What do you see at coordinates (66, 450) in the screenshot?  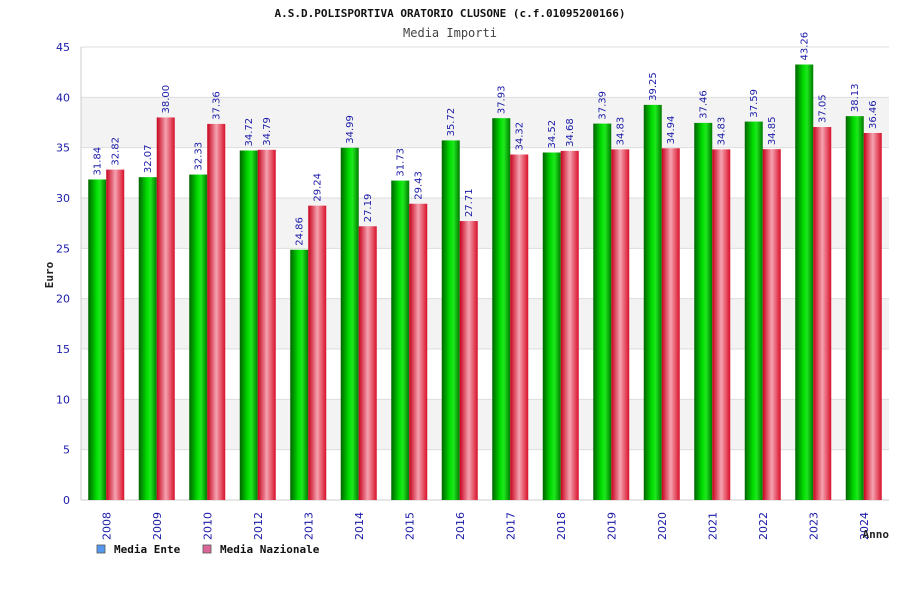 I see `y-tick-label: 5` at bounding box center [66, 450].